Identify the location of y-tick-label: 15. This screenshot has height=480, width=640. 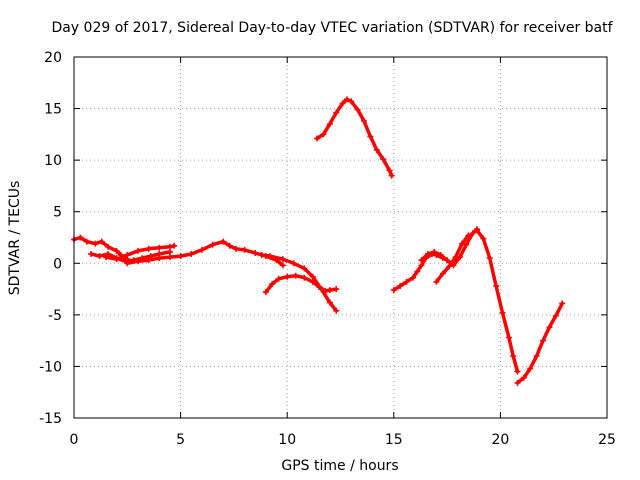
(53, 110).